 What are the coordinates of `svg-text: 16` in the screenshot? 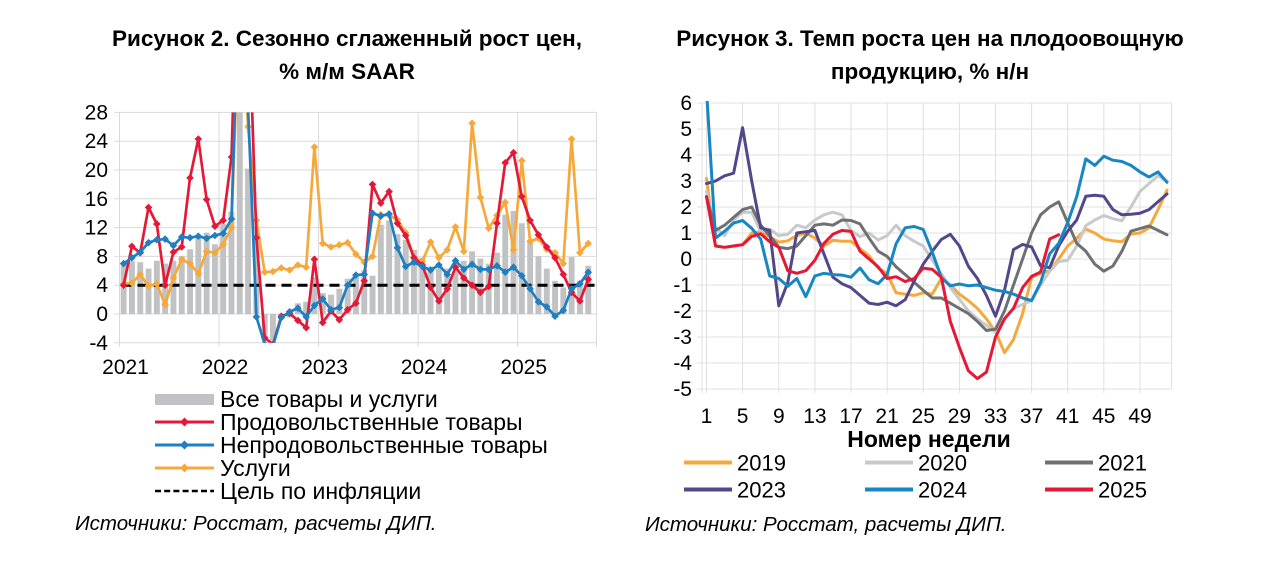 It's located at (96, 199).